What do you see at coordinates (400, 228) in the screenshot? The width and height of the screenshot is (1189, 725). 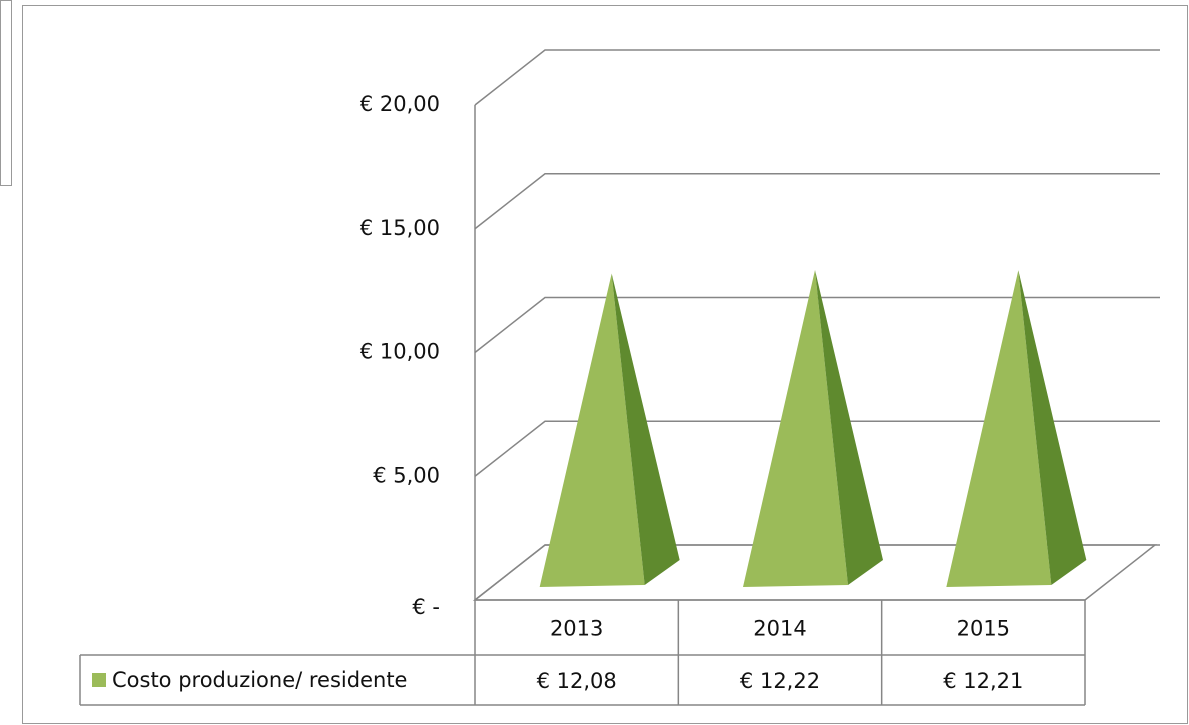 I see `y-tick-label: € 15,00` at bounding box center [400, 228].